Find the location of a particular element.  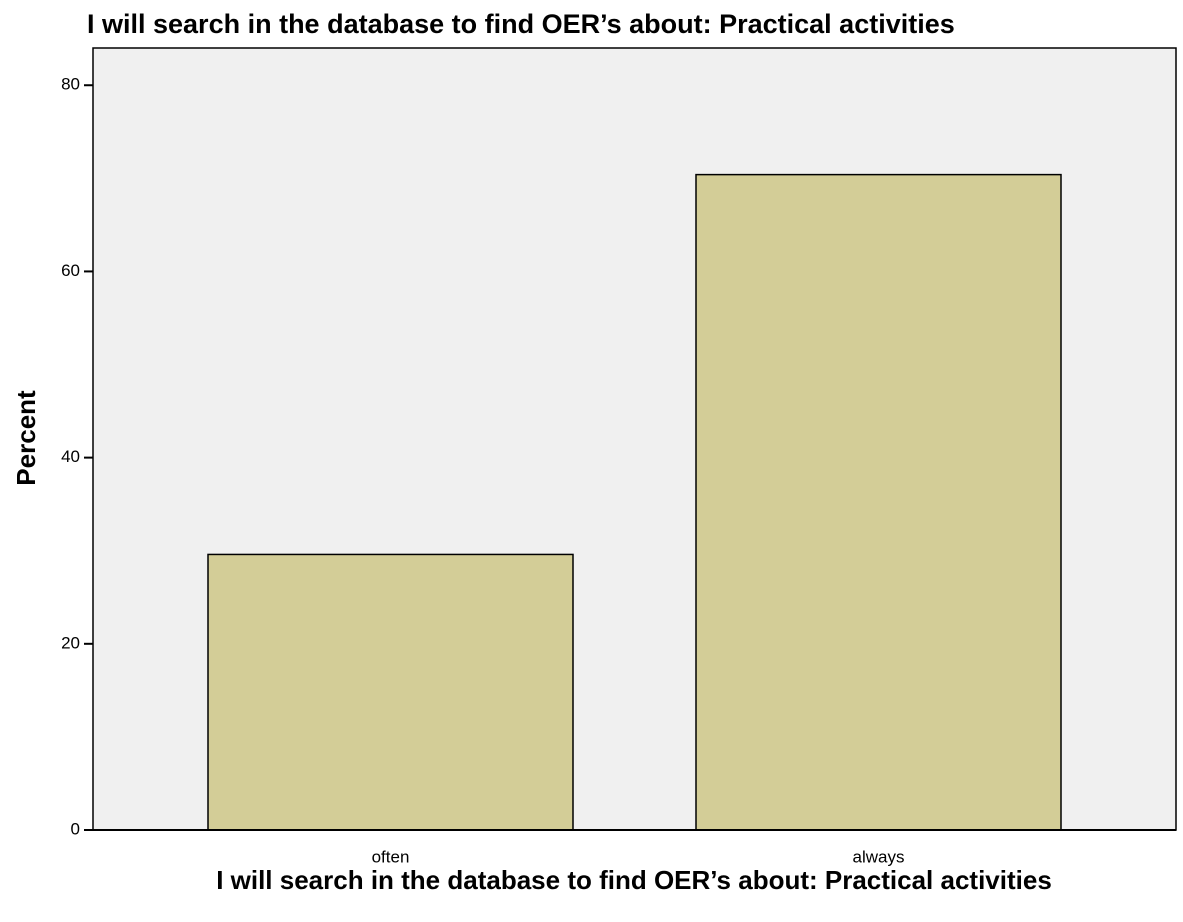

y-tick-label: 20 is located at coordinates (70, 642).